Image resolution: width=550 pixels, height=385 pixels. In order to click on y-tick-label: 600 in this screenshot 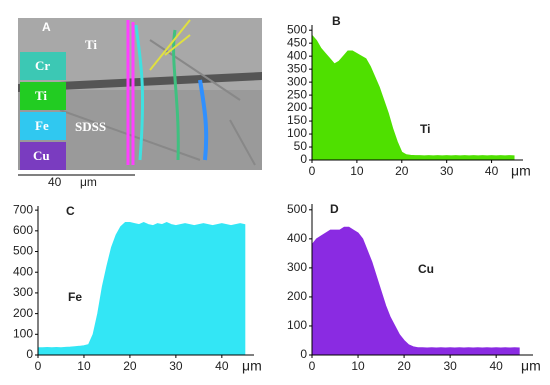, I will do `click(23, 230)`.